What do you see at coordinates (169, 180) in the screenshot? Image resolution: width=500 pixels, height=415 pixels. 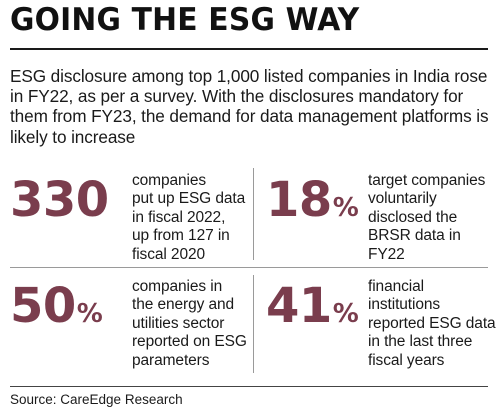 I see `stat-description-line: companies` at bounding box center [169, 180].